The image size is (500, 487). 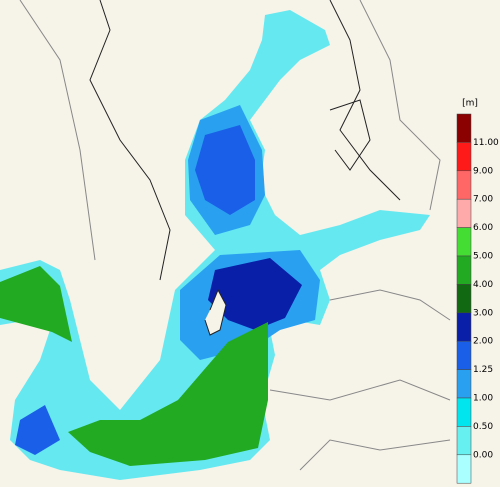 I want to click on legend-unit: [m], so click(x=470, y=104).